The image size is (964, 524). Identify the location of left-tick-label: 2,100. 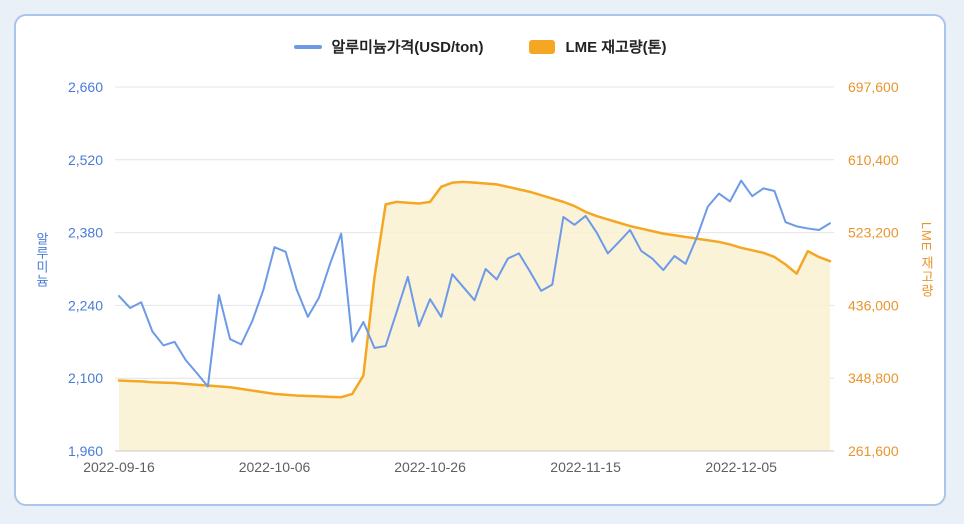
(85, 378).